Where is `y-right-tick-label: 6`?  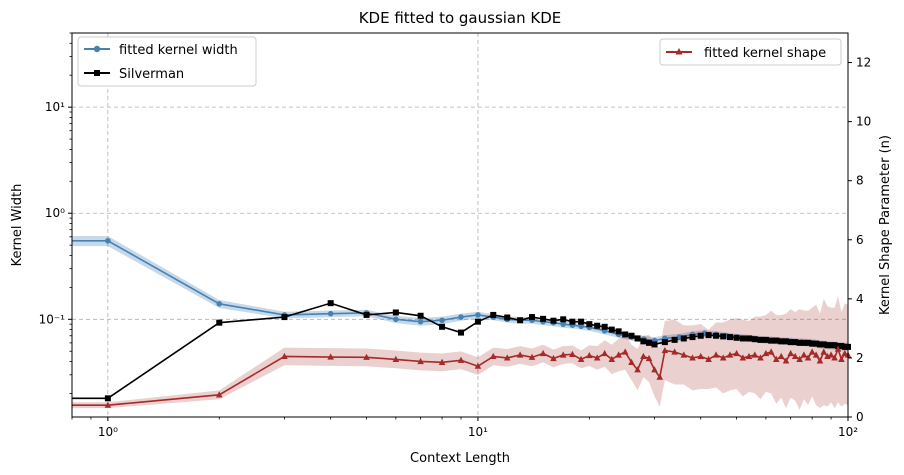 y-right-tick-label: 6 is located at coordinates (860, 240).